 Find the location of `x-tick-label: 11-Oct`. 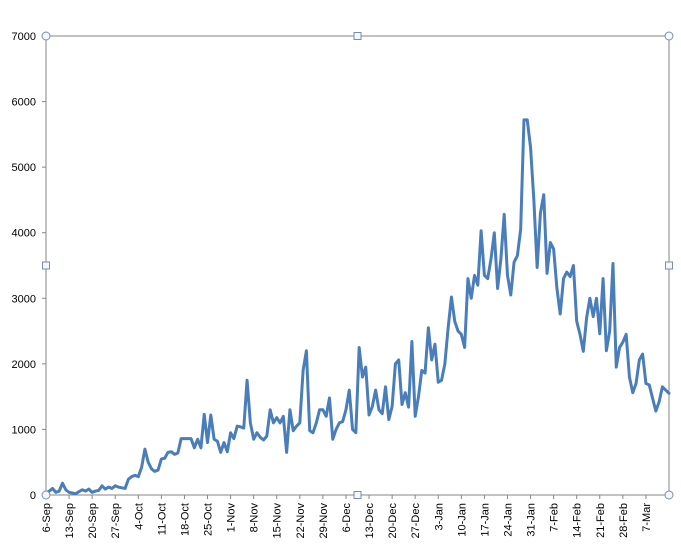

x-tick-label: 11-Oct is located at coordinates (162, 519).